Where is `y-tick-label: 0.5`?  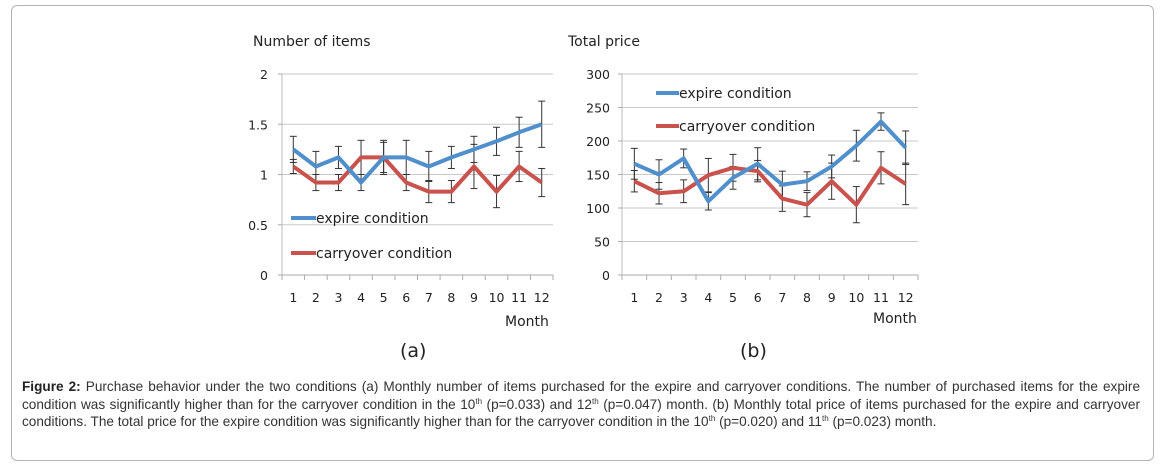
y-tick-label: 0.5 is located at coordinates (258, 225).